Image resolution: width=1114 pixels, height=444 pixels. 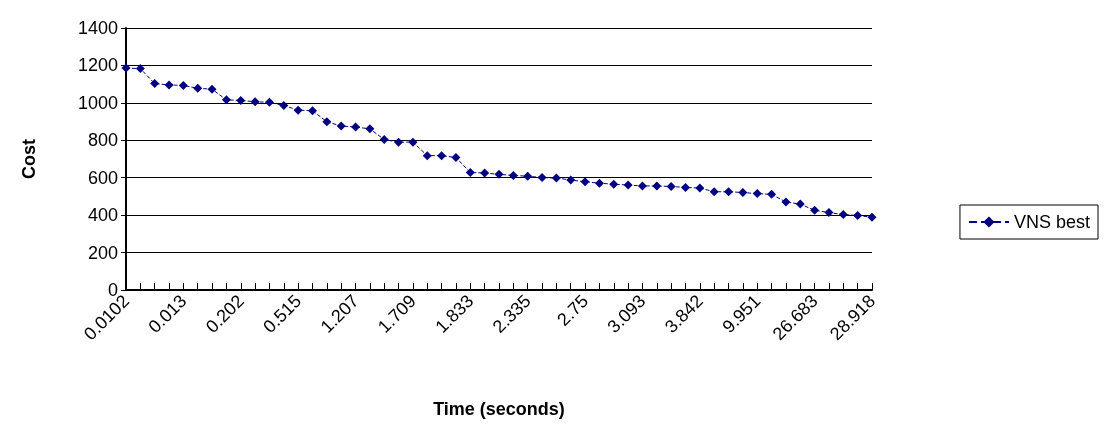 What do you see at coordinates (102, 252) in the screenshot?
I see `y-tick-label: 200` at bounding box center [102, 252].